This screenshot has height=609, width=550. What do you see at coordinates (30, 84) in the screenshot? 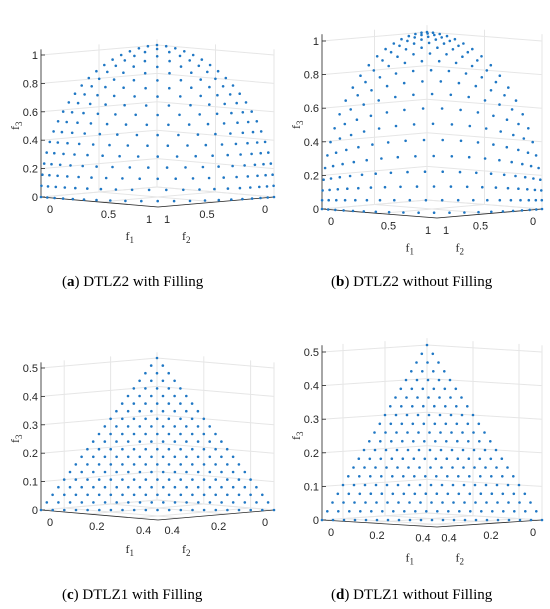
I see `z-tick-label: 0.8` at bounding box center [30, 84].